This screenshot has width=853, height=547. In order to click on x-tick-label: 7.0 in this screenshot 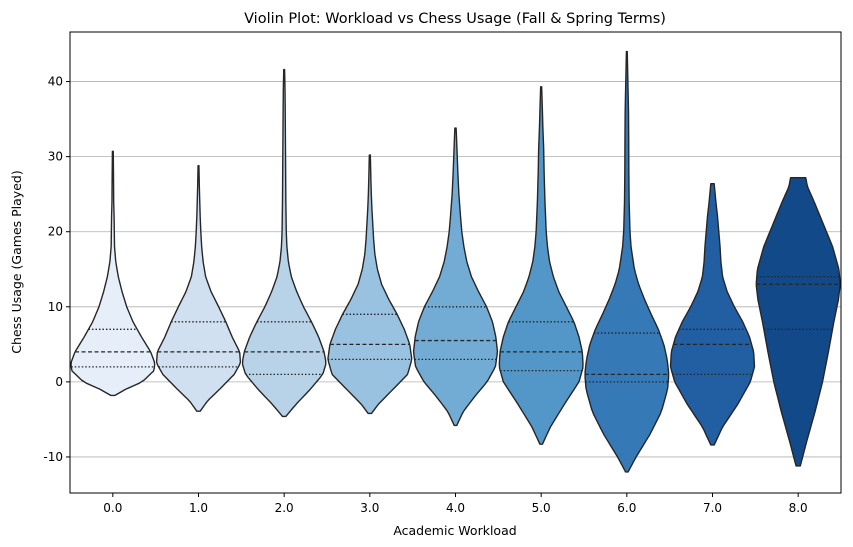, I will do `click(712, 508)`.